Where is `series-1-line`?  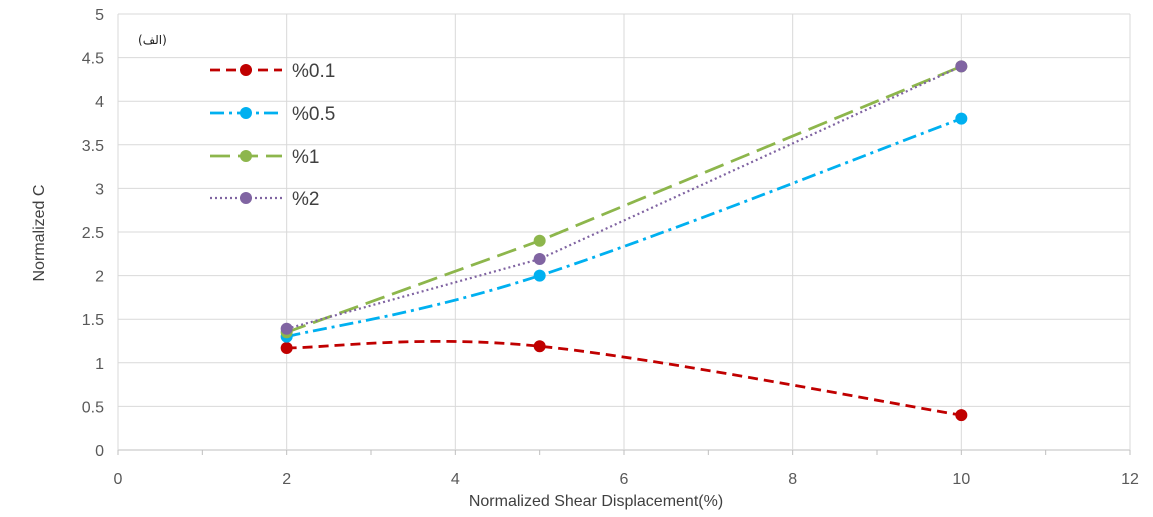 series-1-line is located at coordinates (624, 378).